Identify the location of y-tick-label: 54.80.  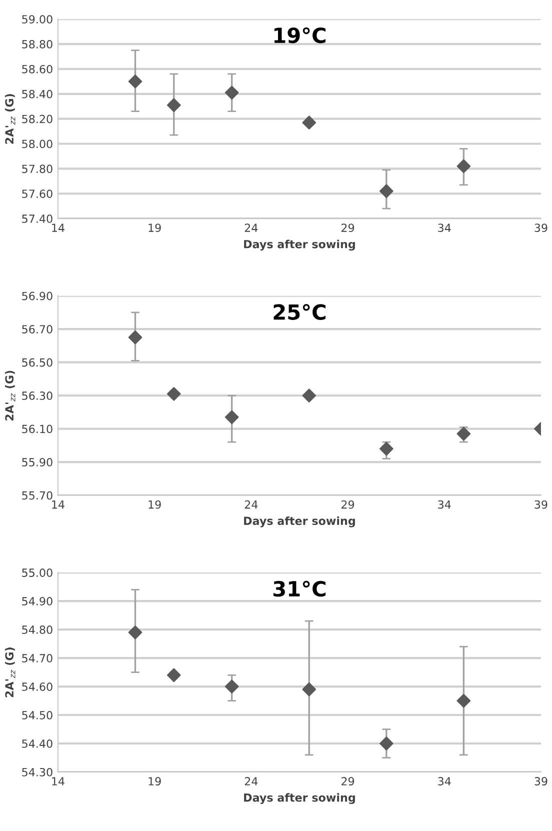
(37, 630).